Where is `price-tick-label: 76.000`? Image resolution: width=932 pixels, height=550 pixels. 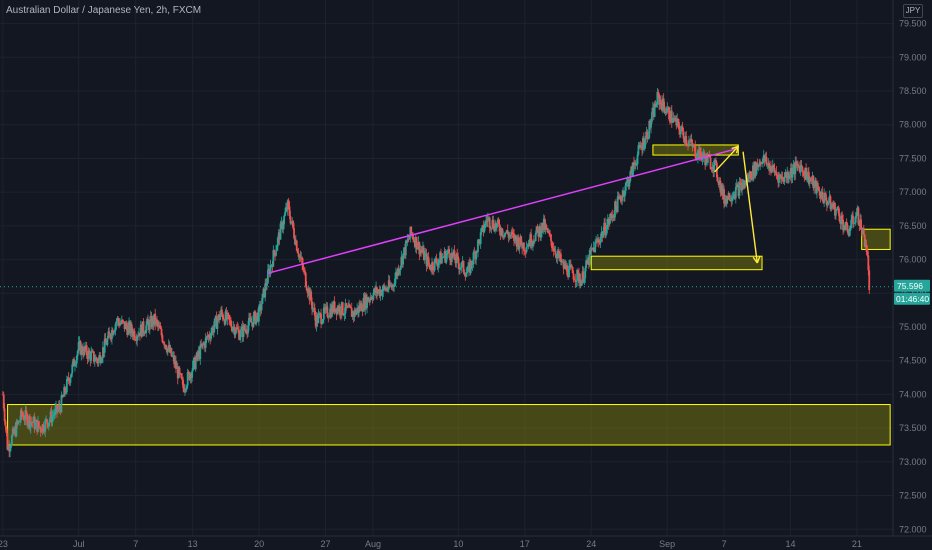
price-tick-label: 76.000 is located at coordinates (913, 260).